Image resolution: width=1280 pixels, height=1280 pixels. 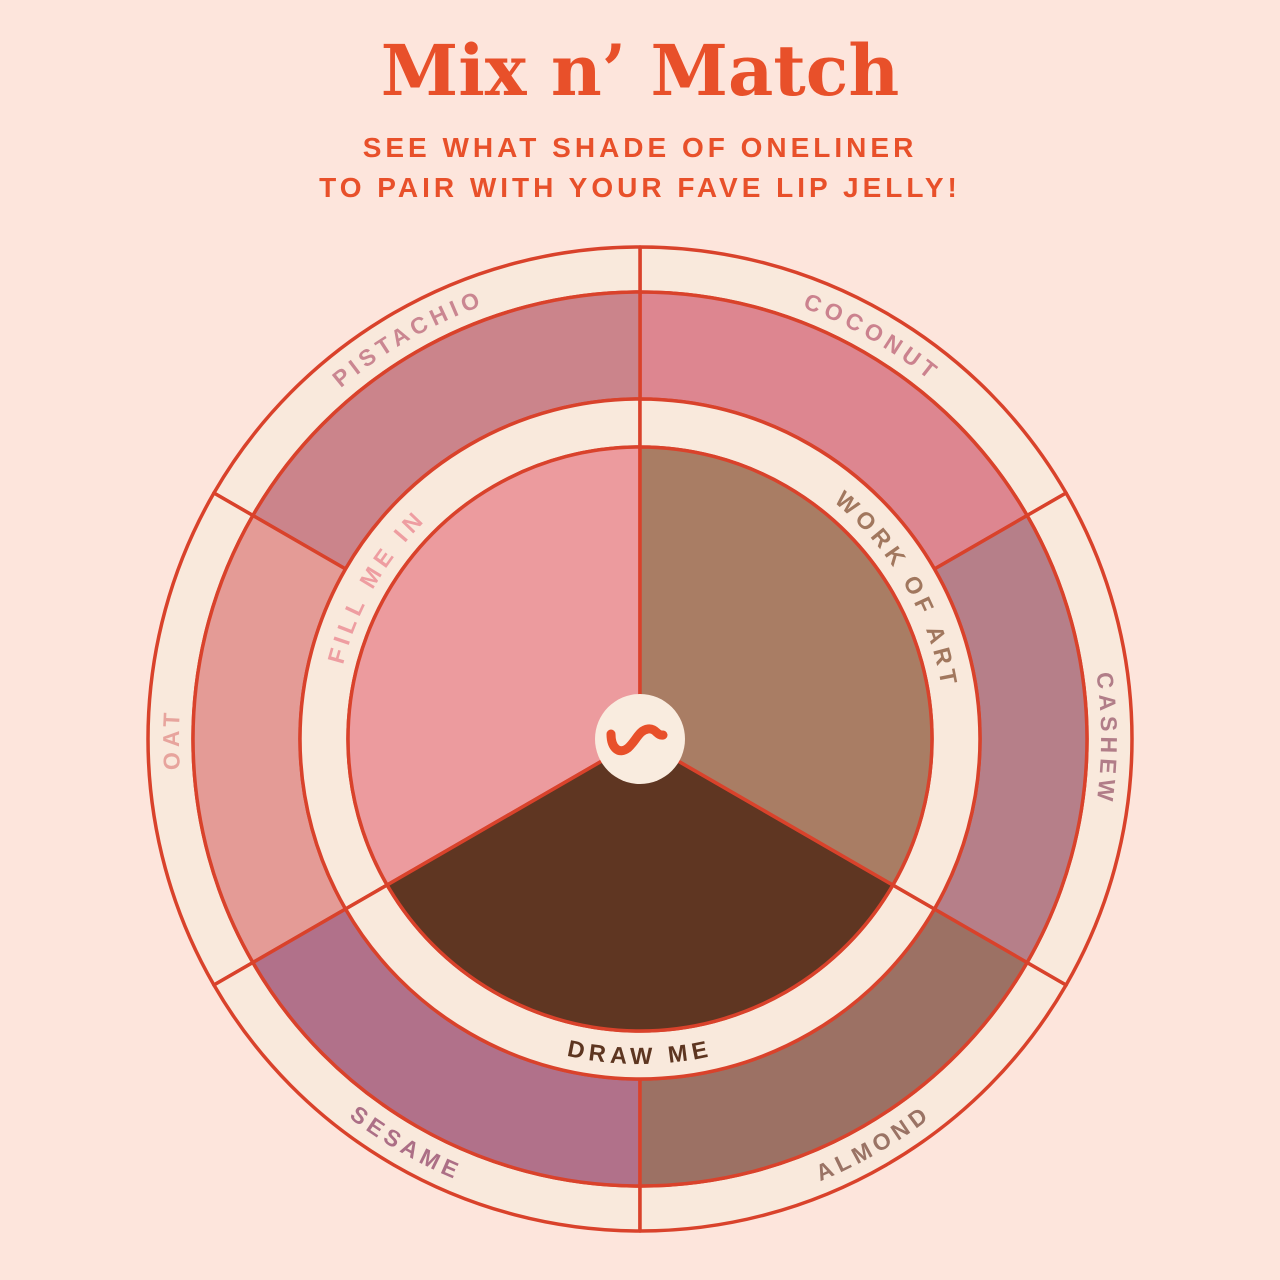 I want to click on liner-wedge-fill-me-in, so click(x=494, y=666).